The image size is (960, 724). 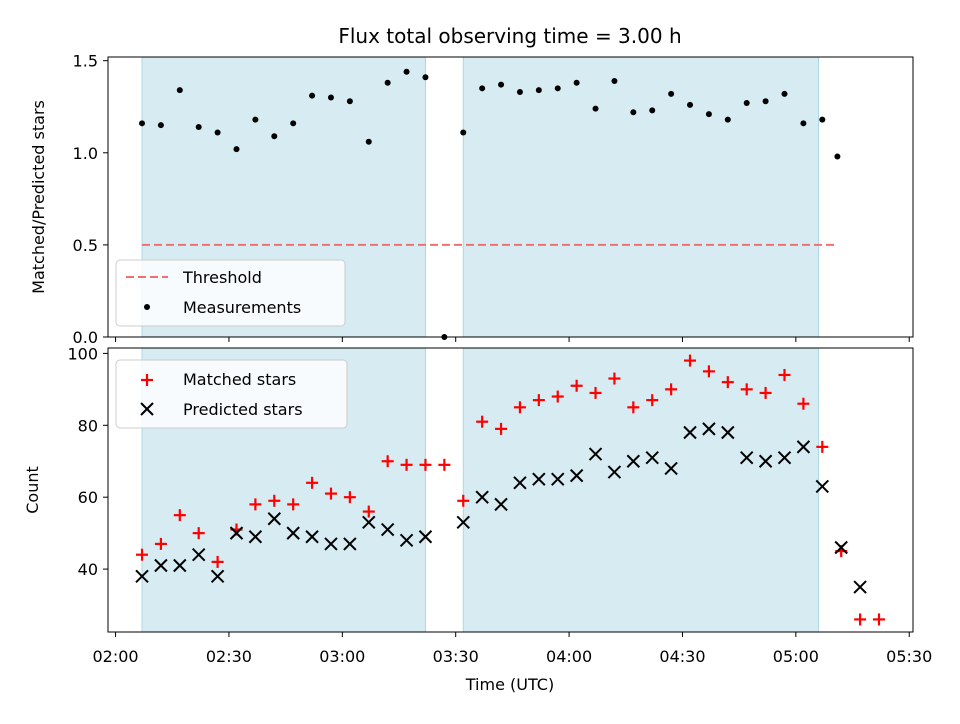 I want to click on legend-measurements-label: Measurements, so click(x=242, y=307).